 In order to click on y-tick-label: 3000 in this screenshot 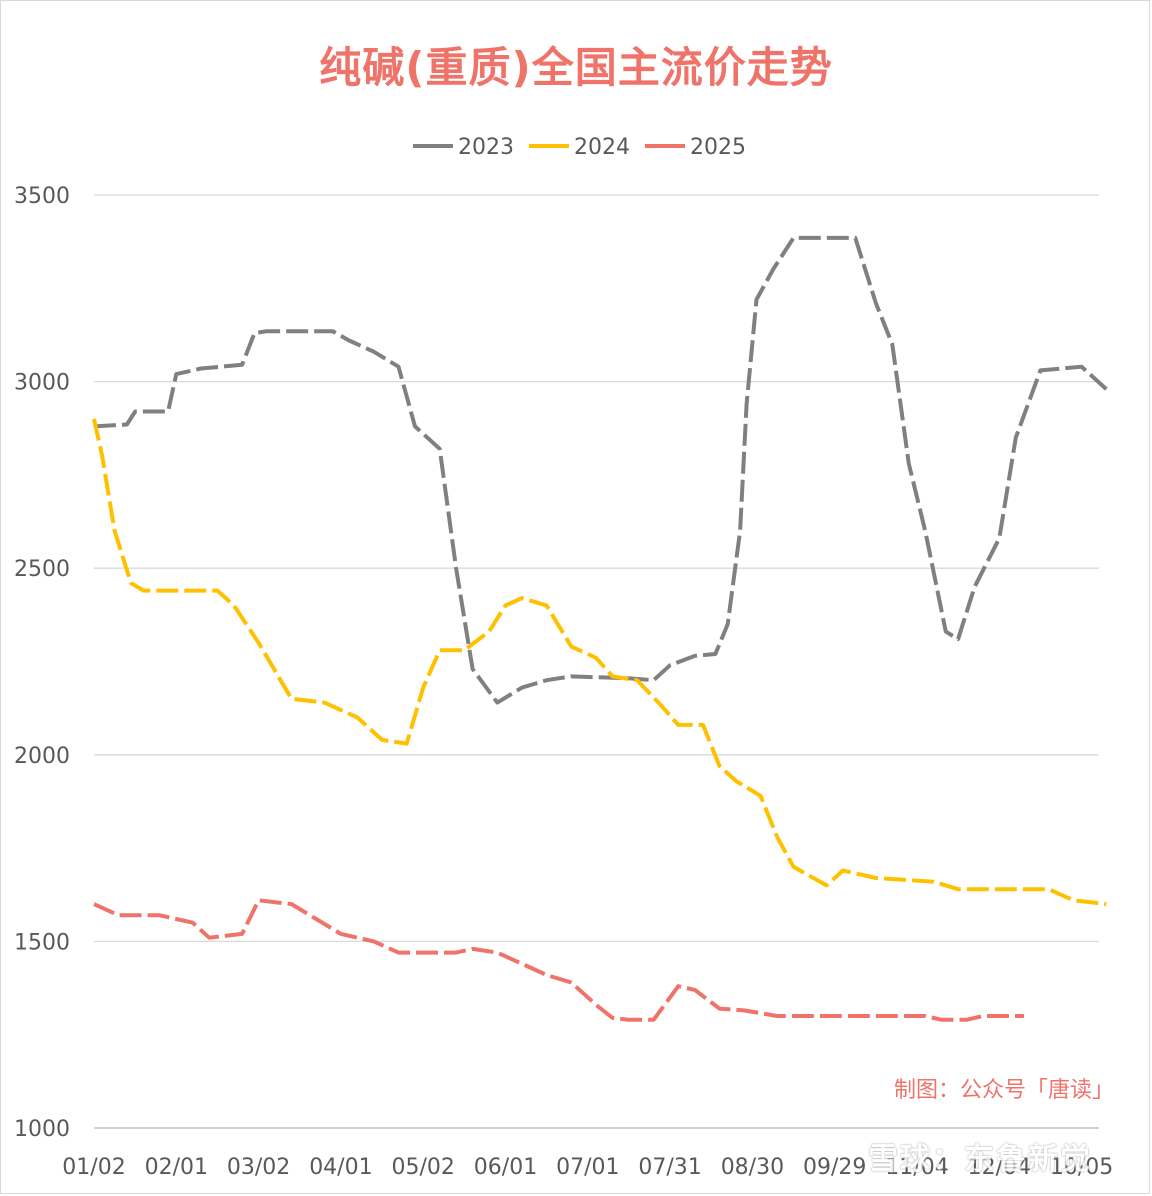, I will do `click(42, 383)`.